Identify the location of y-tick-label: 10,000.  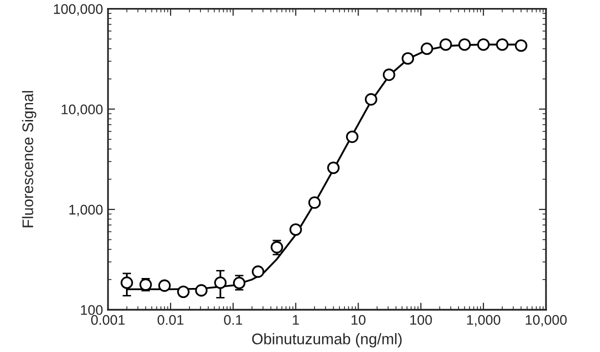
(82, 110).